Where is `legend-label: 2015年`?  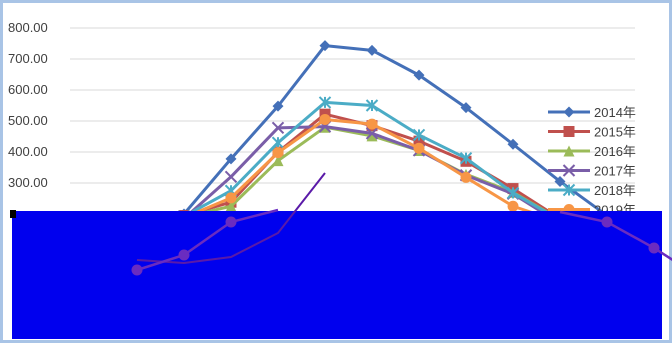 legend-label: 2015年 is located at coordinates (615, 132).